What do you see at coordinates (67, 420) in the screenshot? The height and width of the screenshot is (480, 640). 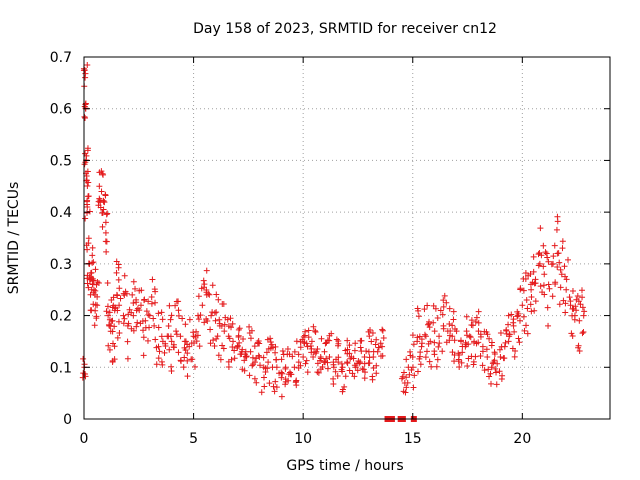 I see `y-tick-label: 0` at bounding box center [67, 420].